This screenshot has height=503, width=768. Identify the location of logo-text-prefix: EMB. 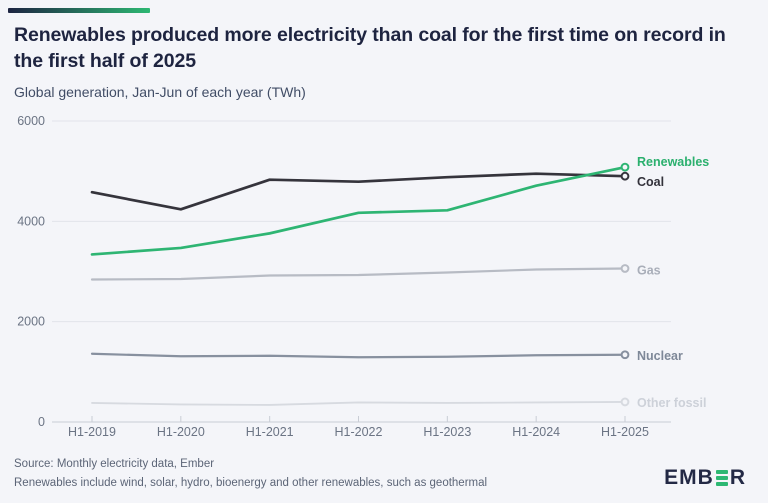
(689, 477).